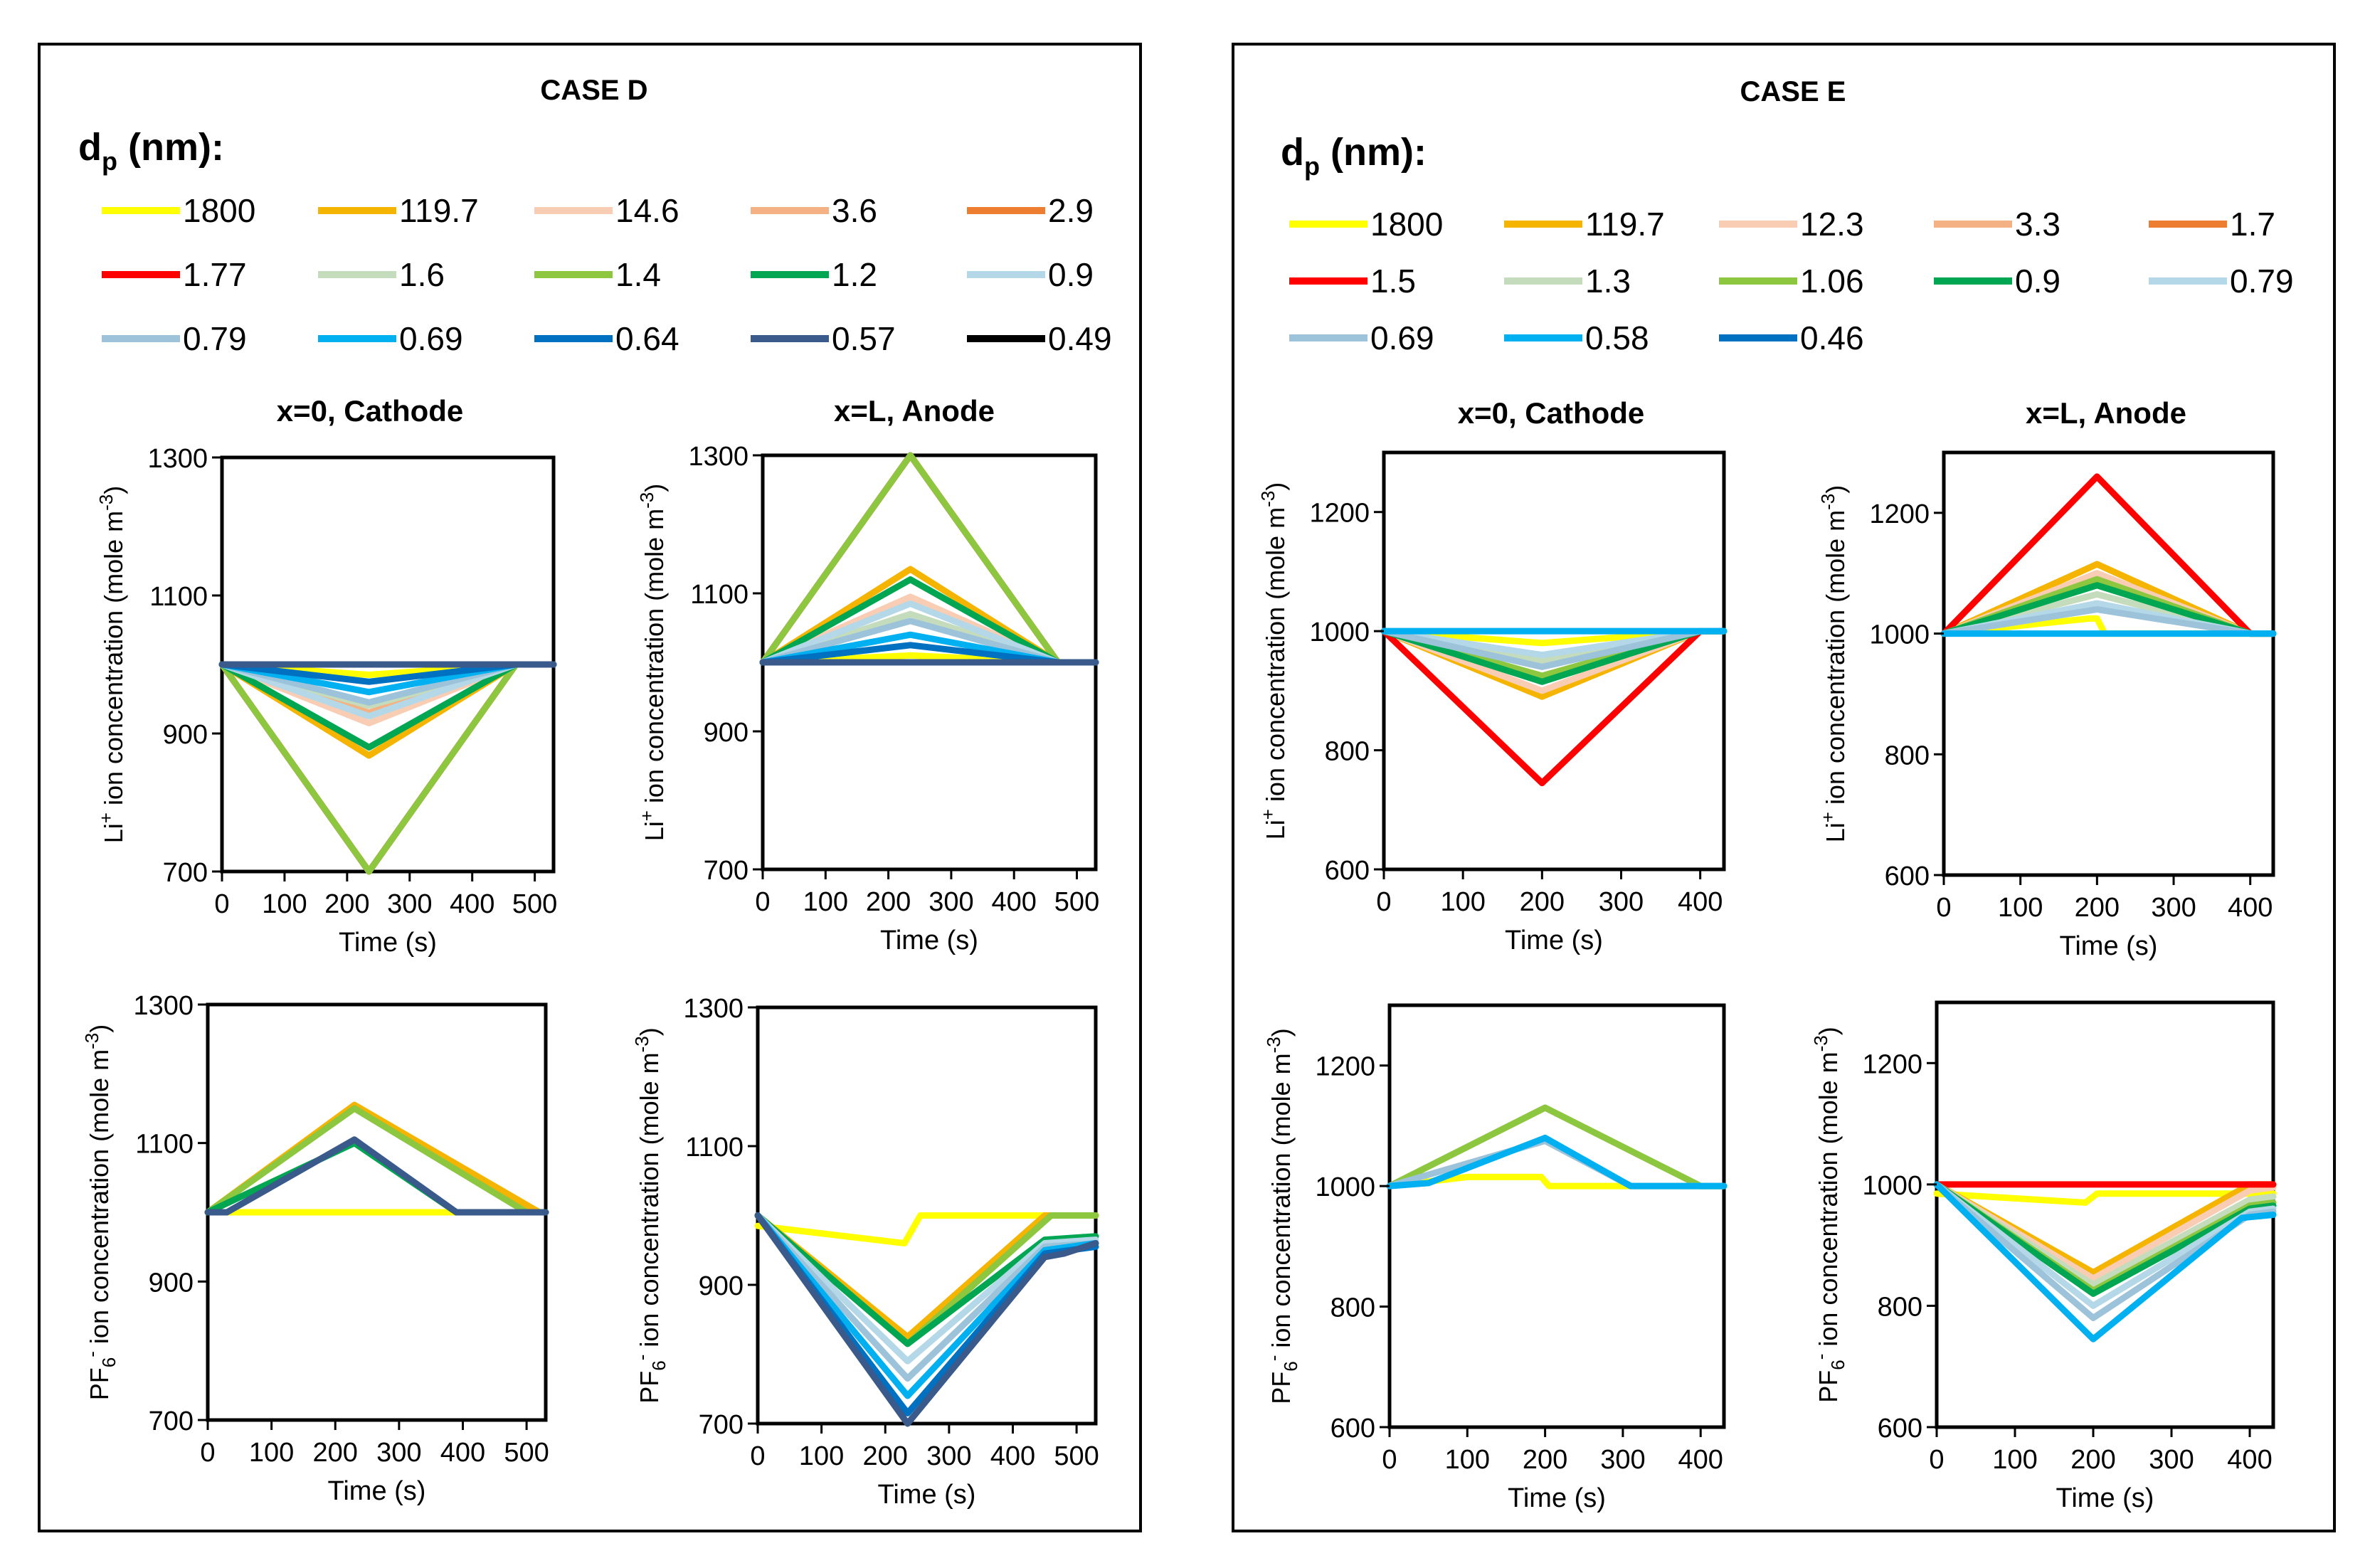 The width and height of the screenshot is (2370, 1568). What do you see at coordinates (1793, 91) in the screenshot?
I see `case-e-title: CASE E` at bounding box center [1793, 91].